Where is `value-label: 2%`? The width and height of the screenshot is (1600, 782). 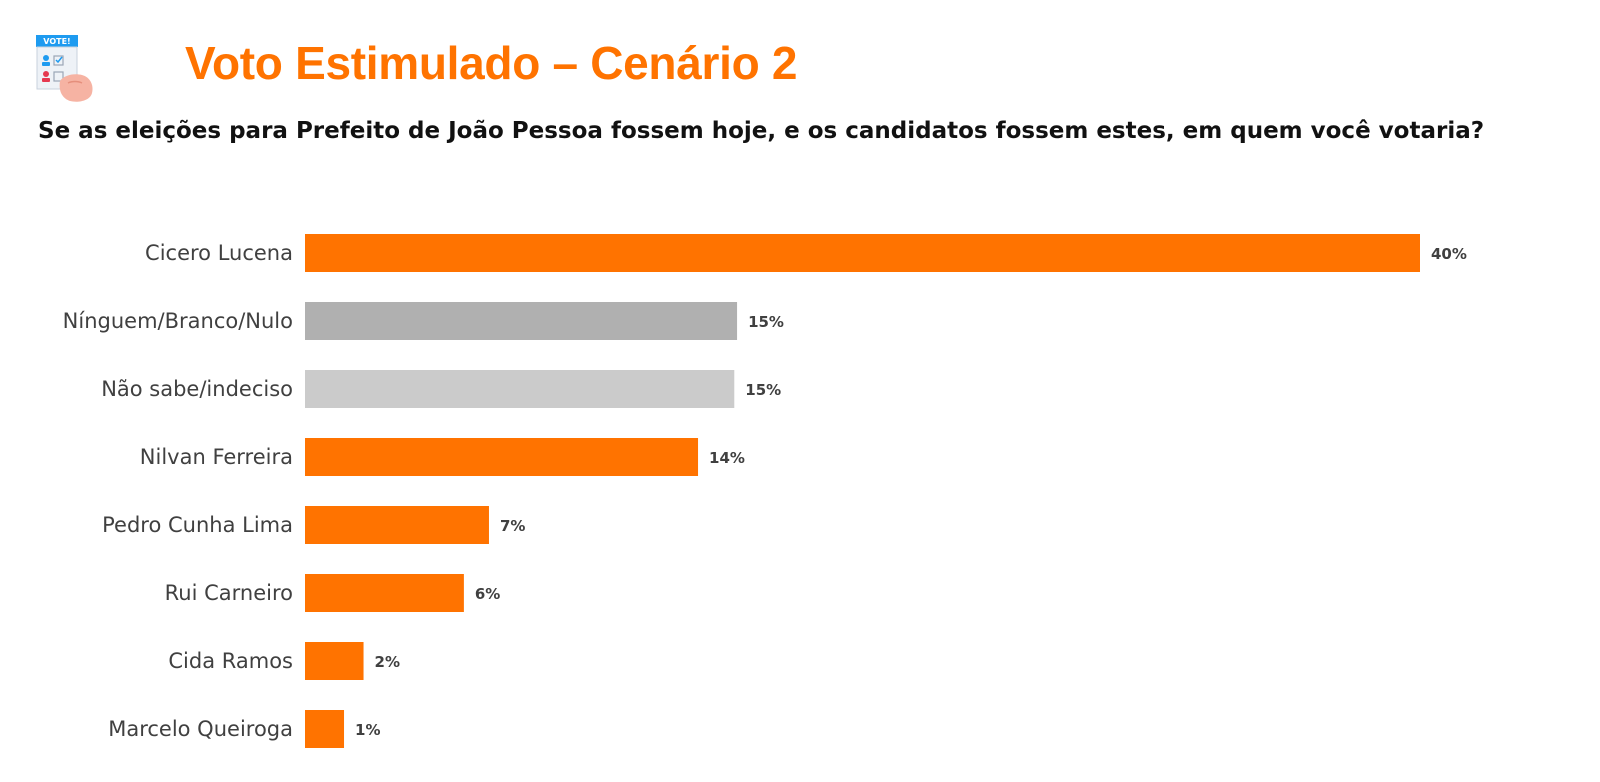
value-label: 2% is located at coordinates (387, 662).